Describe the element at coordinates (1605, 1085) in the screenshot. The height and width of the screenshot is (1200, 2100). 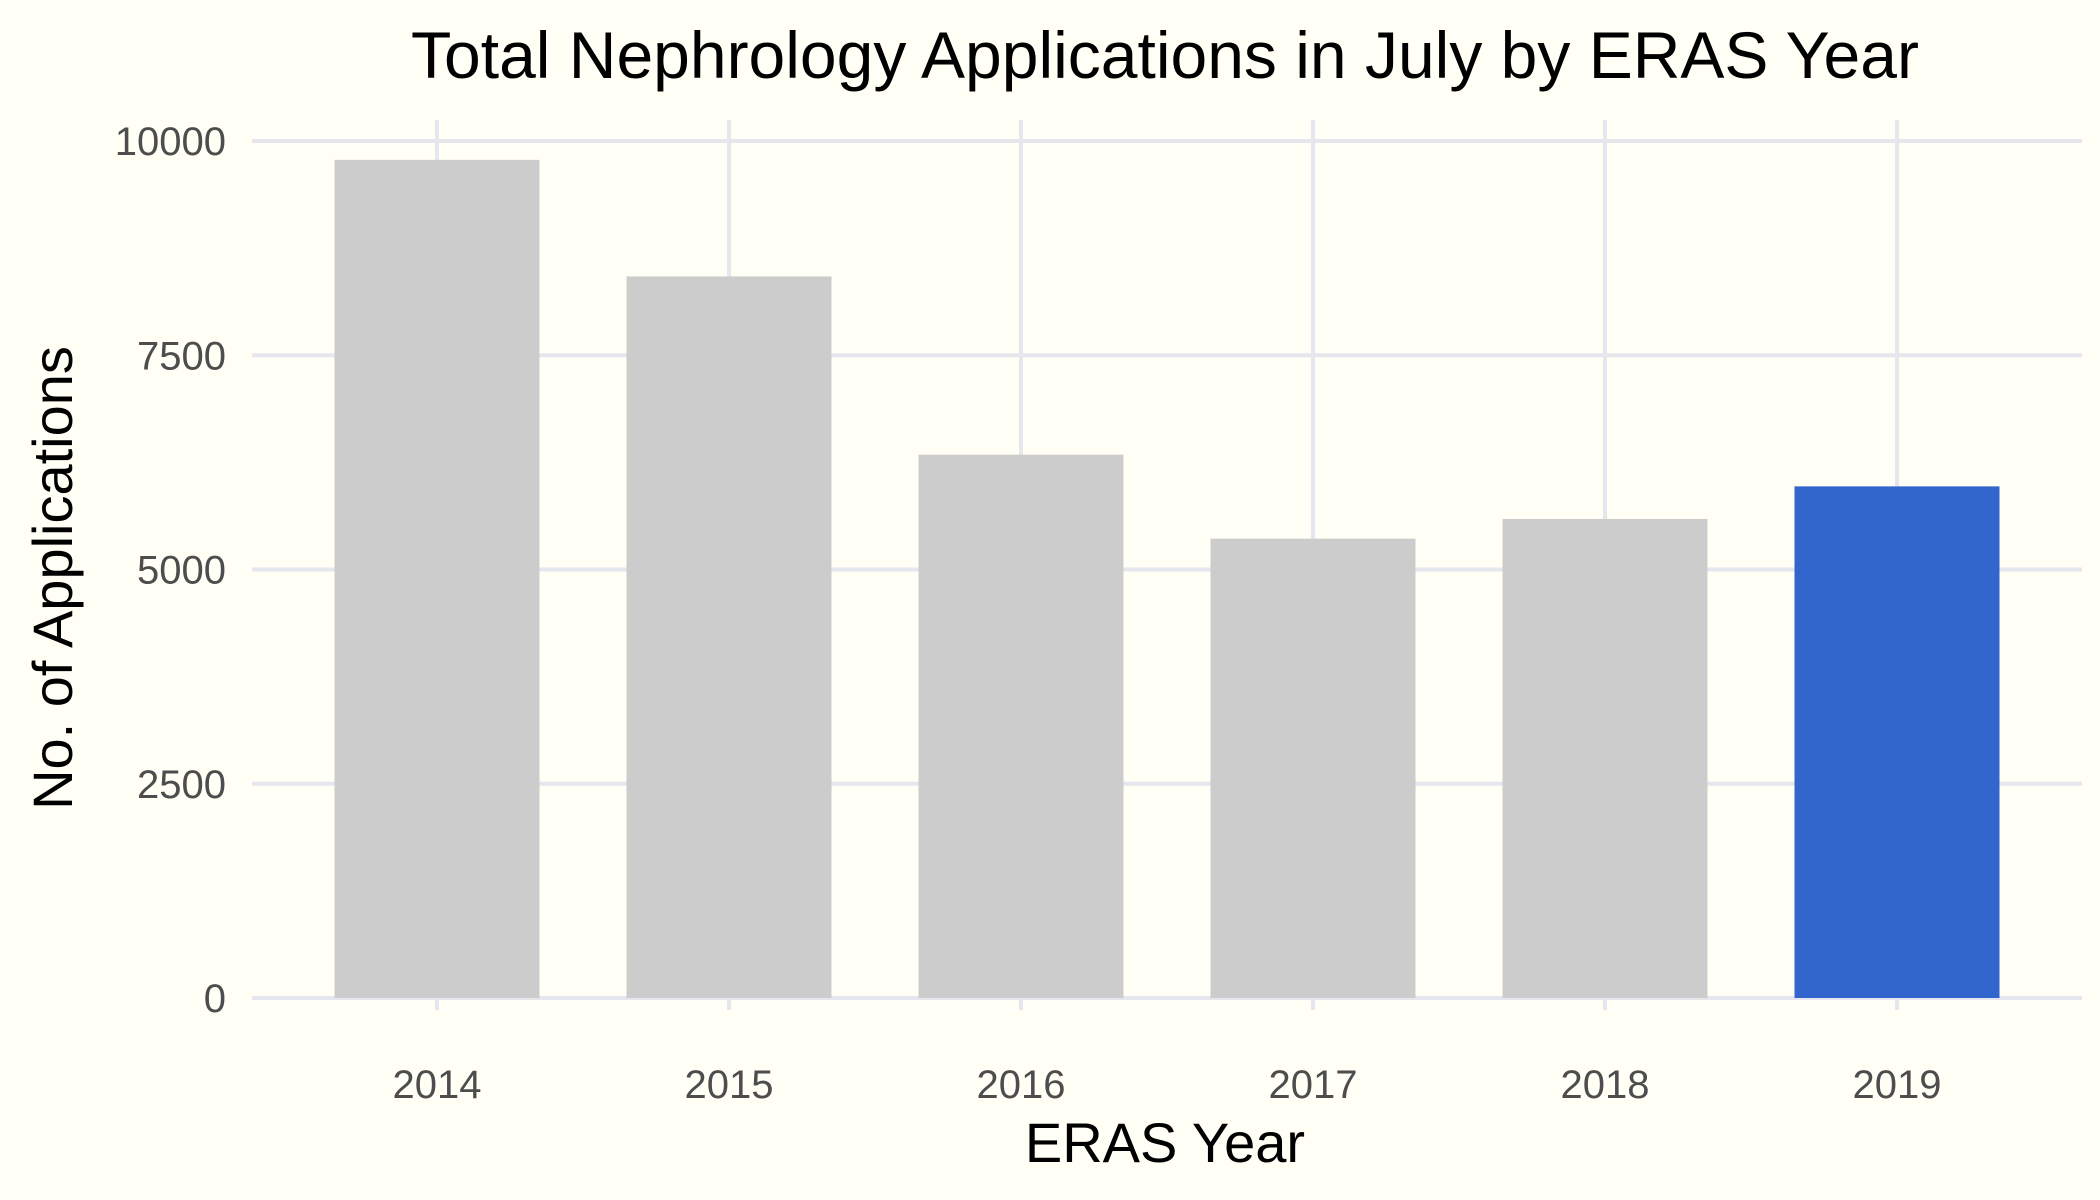
I see `x-tick-label: 2018` at that location.